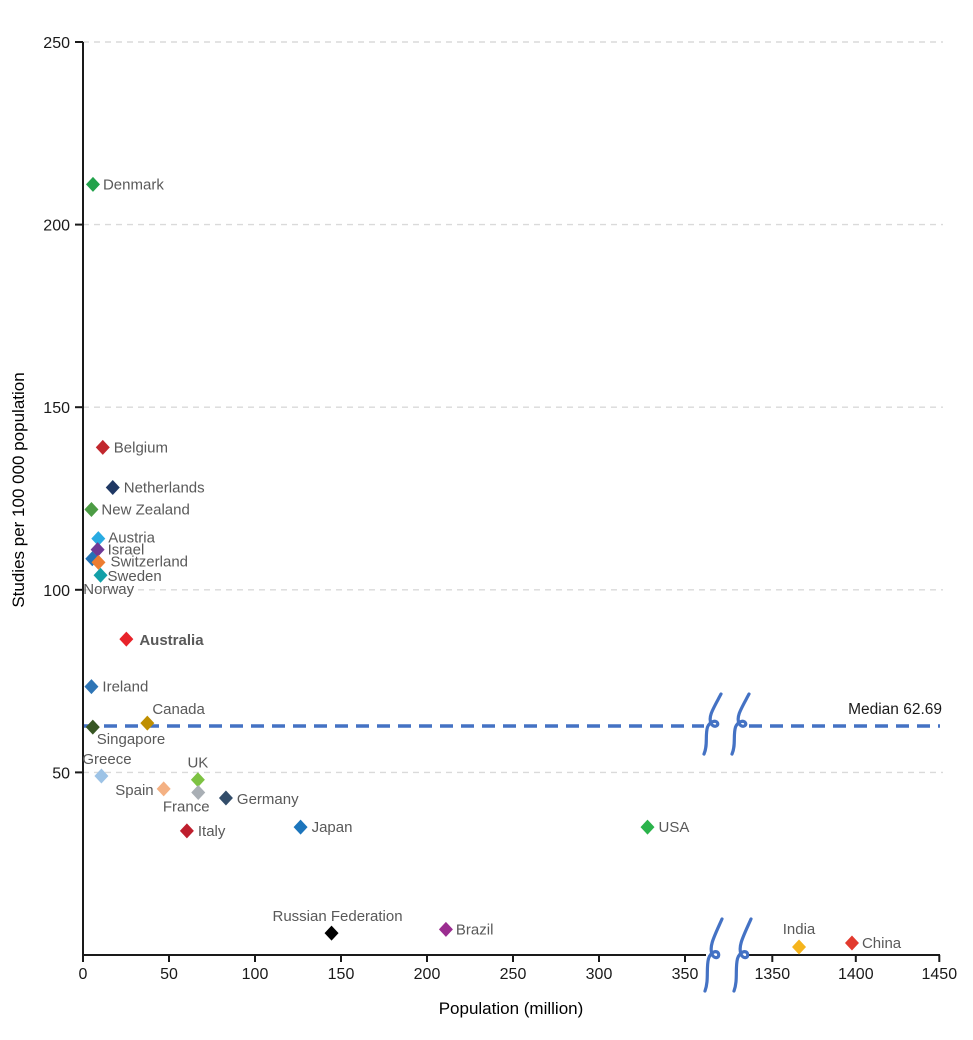 The image size is (973, 1040). Describe the element at coordinates (126, 639) in the screenshot. I see `data-point-australia` at that location.